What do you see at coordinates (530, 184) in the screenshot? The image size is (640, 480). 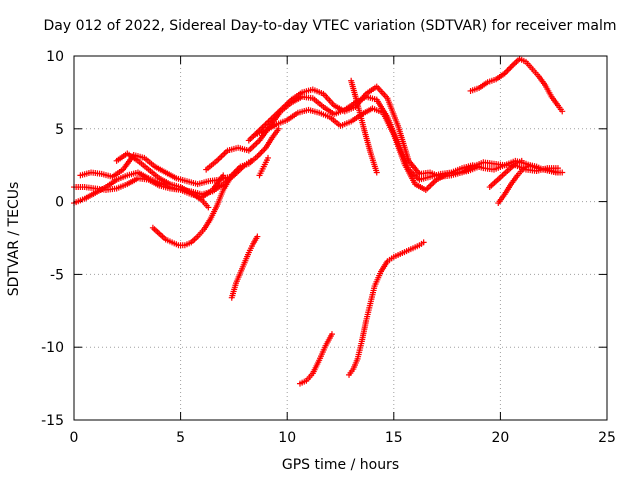 I see `series-arc-o` at bounding box center [530, 184].